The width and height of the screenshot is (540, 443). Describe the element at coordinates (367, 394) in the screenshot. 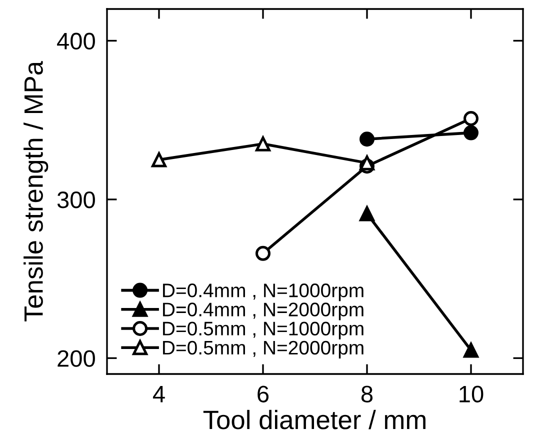

I see `x-tick-label: 8` at that location.